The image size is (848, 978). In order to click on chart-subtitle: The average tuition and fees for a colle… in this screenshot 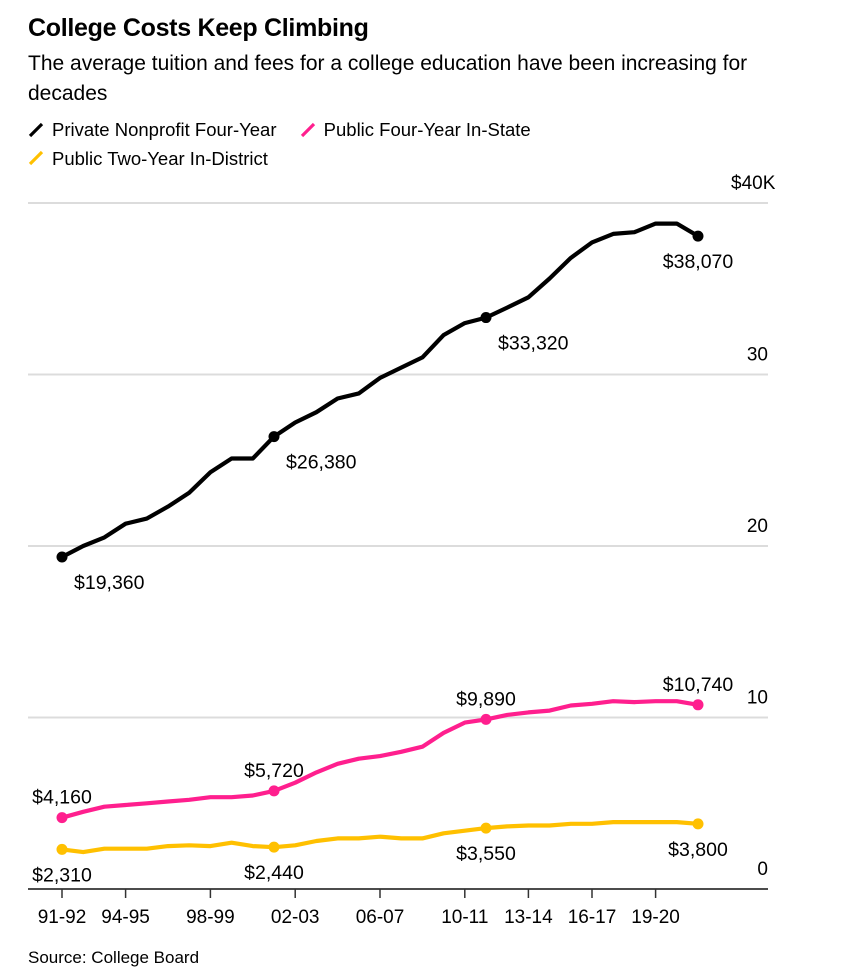, I will do `click(388, 78)`.